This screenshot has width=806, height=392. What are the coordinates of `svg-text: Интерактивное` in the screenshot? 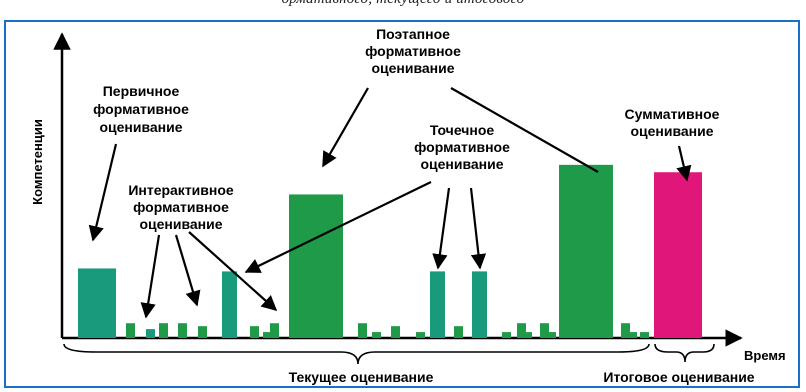 It's located at (181, 190).